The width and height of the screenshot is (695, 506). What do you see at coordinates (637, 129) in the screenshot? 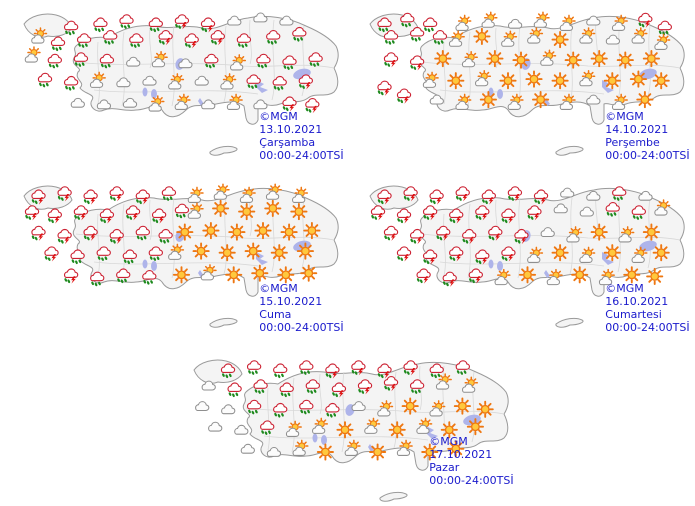
I see `date-label: 14.10.2021` at bounding box center [637, 129].